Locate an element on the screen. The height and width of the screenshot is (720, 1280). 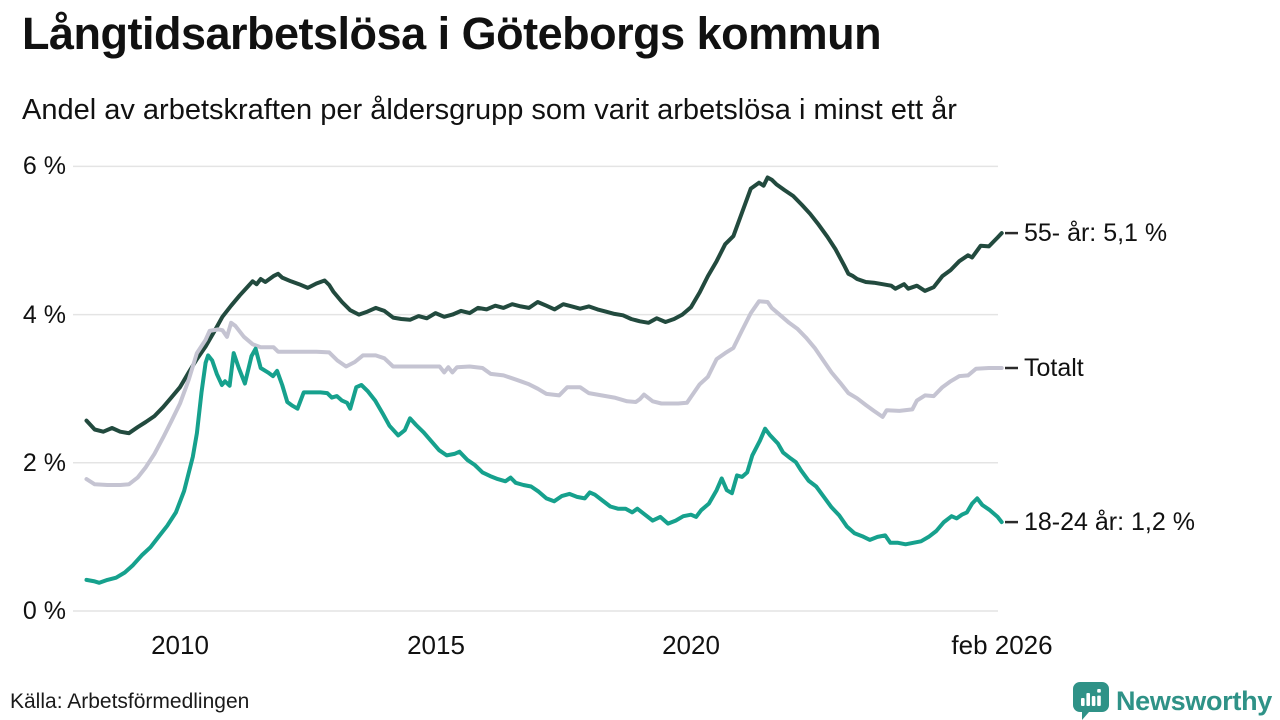
newsworthy-logo: Newsworthy is located at coordinates (1172, 701).